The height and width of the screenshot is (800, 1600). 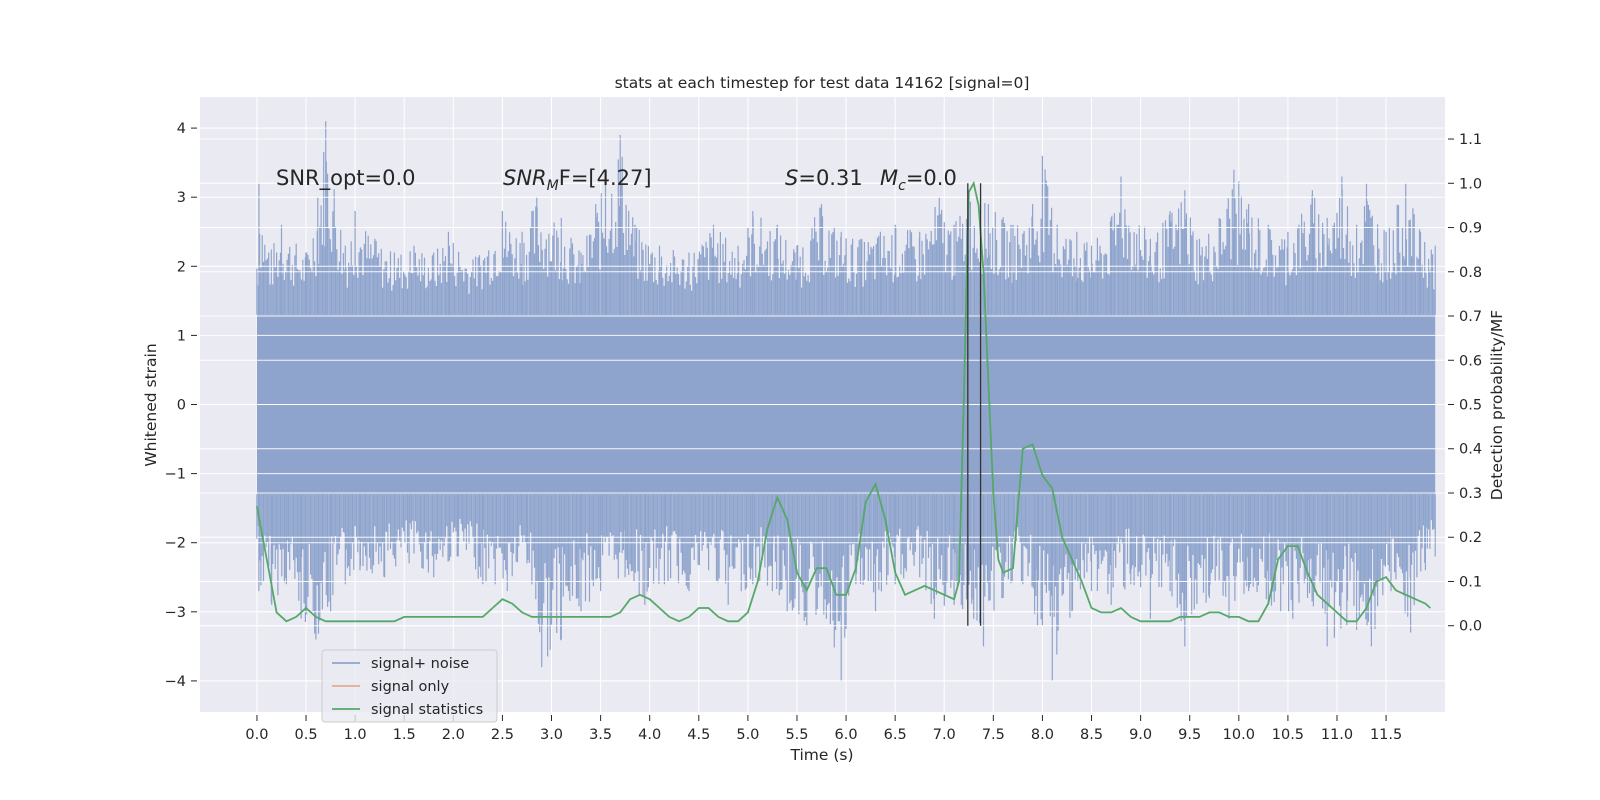 I want to click on x-tick-label: 9.5, so click(x=1189, y=735).